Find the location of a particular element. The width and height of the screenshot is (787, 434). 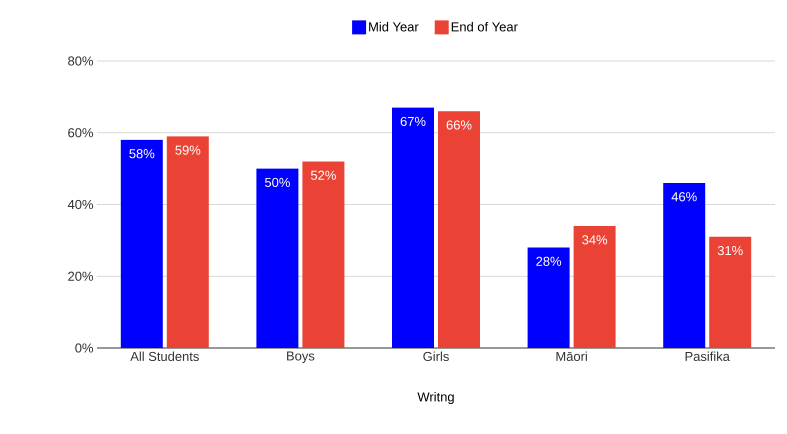

x-tick-label: Māori is located at coordinates (571, 357).